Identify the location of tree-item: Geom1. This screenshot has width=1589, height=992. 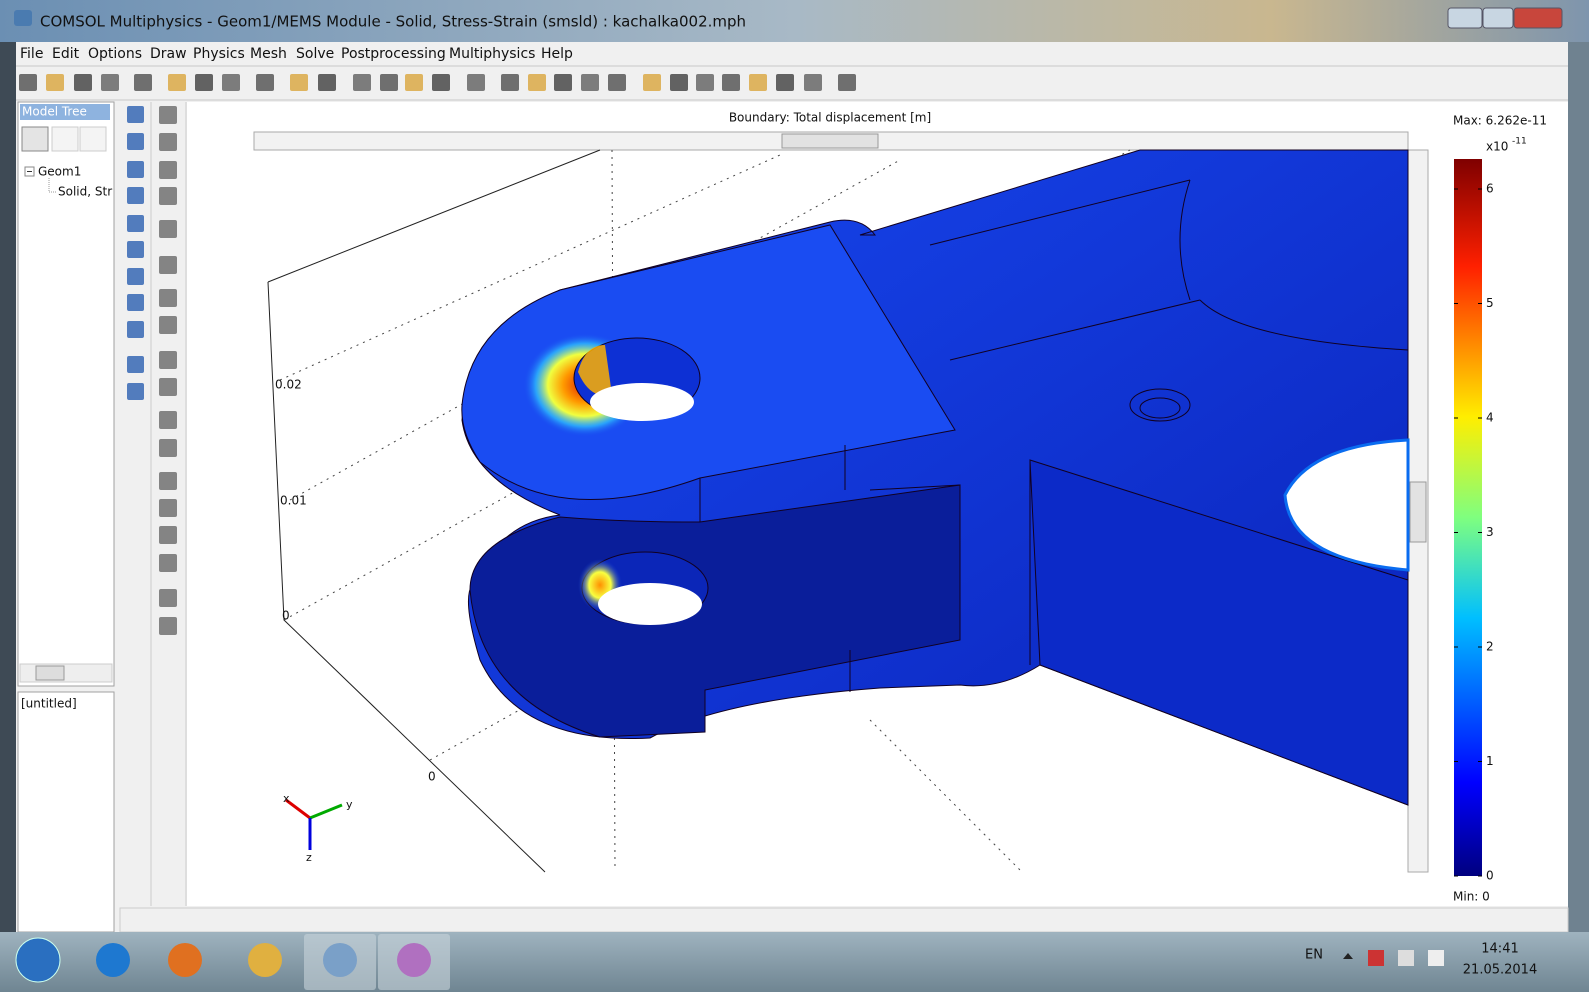
(59, 172).